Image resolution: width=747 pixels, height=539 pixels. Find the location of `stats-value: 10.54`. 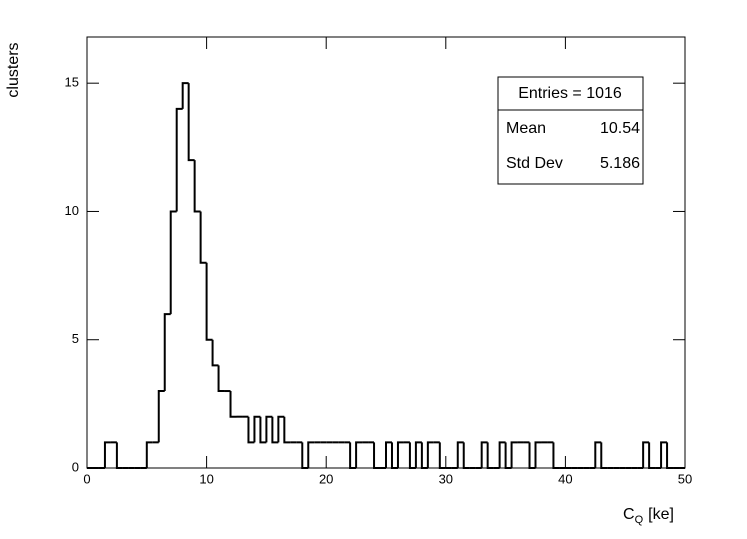

stats-value: 10.54 is located at coordinates (620, 128).